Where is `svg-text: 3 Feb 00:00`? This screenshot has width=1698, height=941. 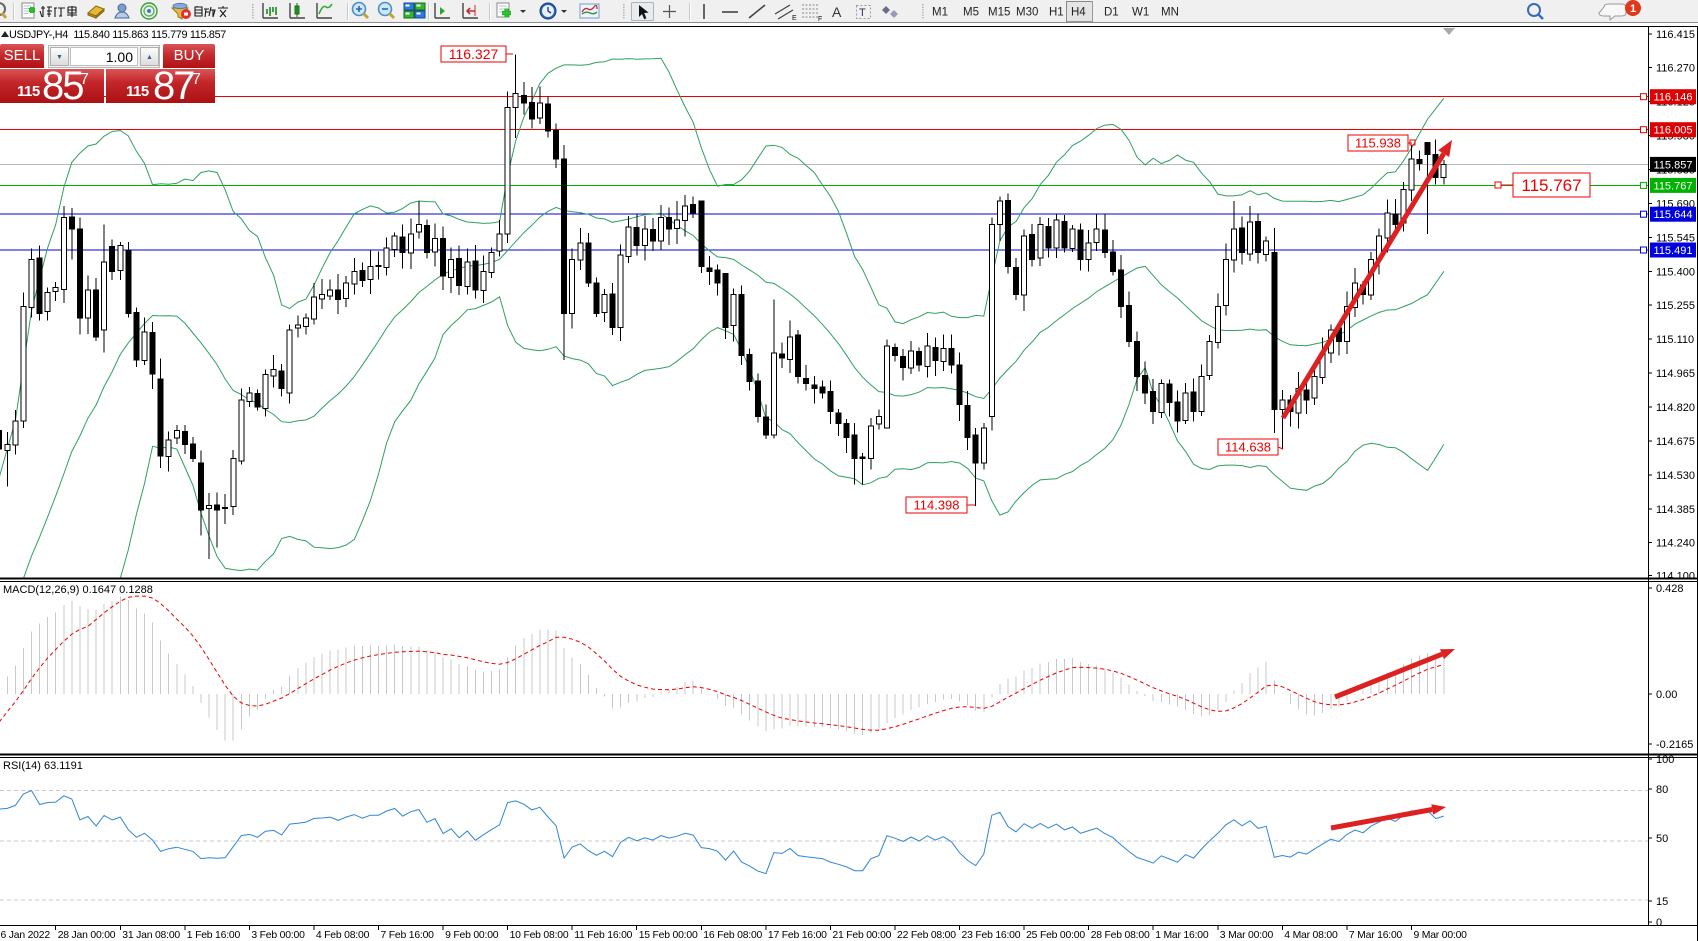
svg-text: 3 Feb 00:00 is located at coordinates (278, 935).